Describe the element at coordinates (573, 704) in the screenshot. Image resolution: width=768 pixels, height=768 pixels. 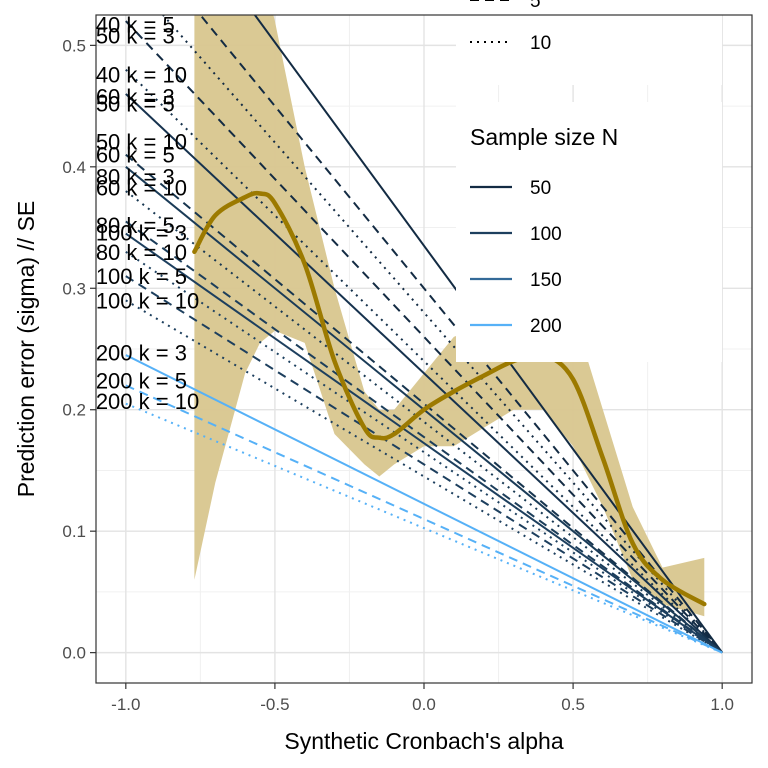
I see `x-tick-label: 0.5` at that location.